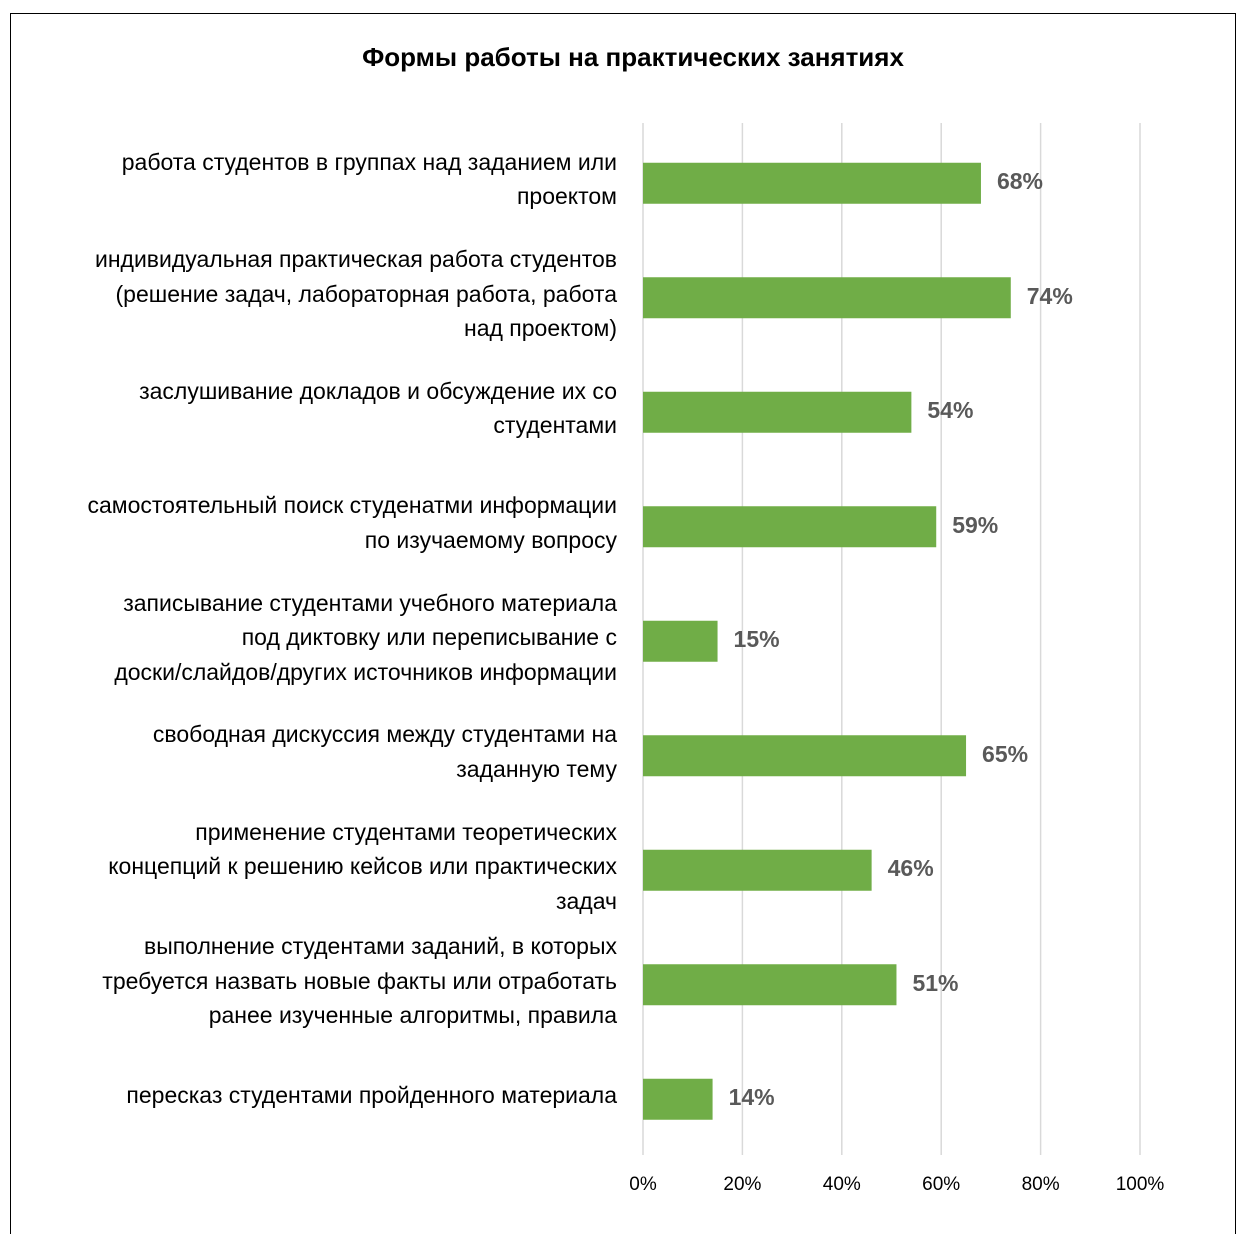 Image resolution: width=1246 pixels, height=1234 pixels. Describe the element at coordinates (540, 328) in the screenshot. I see `category-label-line: над проектом)` at that location.